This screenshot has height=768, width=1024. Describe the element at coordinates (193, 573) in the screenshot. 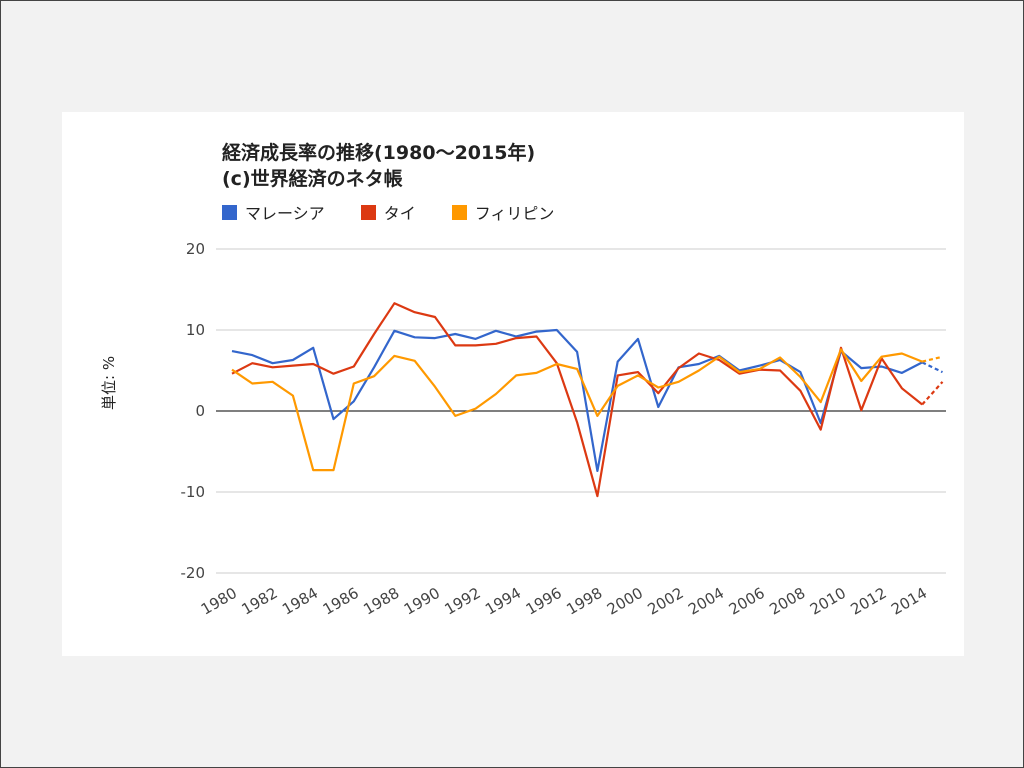

I see `y-tick-label: -20` at that location.